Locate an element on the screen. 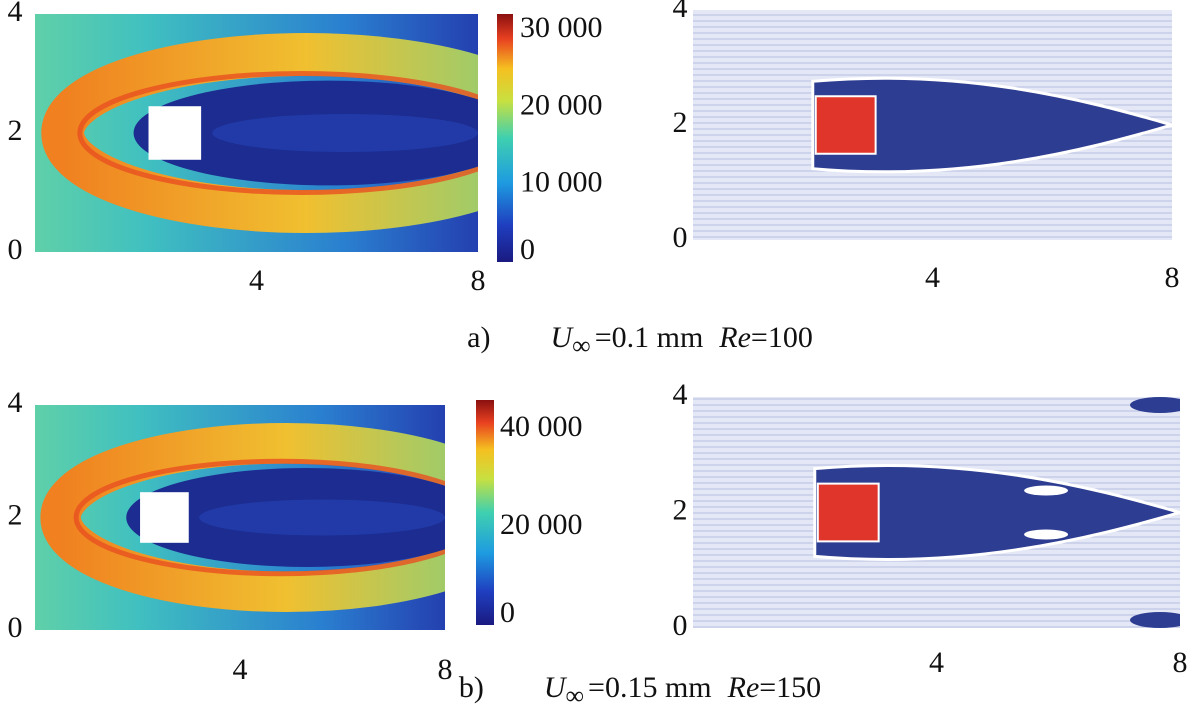 The width and height of the screenshot is (1200, 712). caption-re_value: =150 is located at coordinates (790, 687).